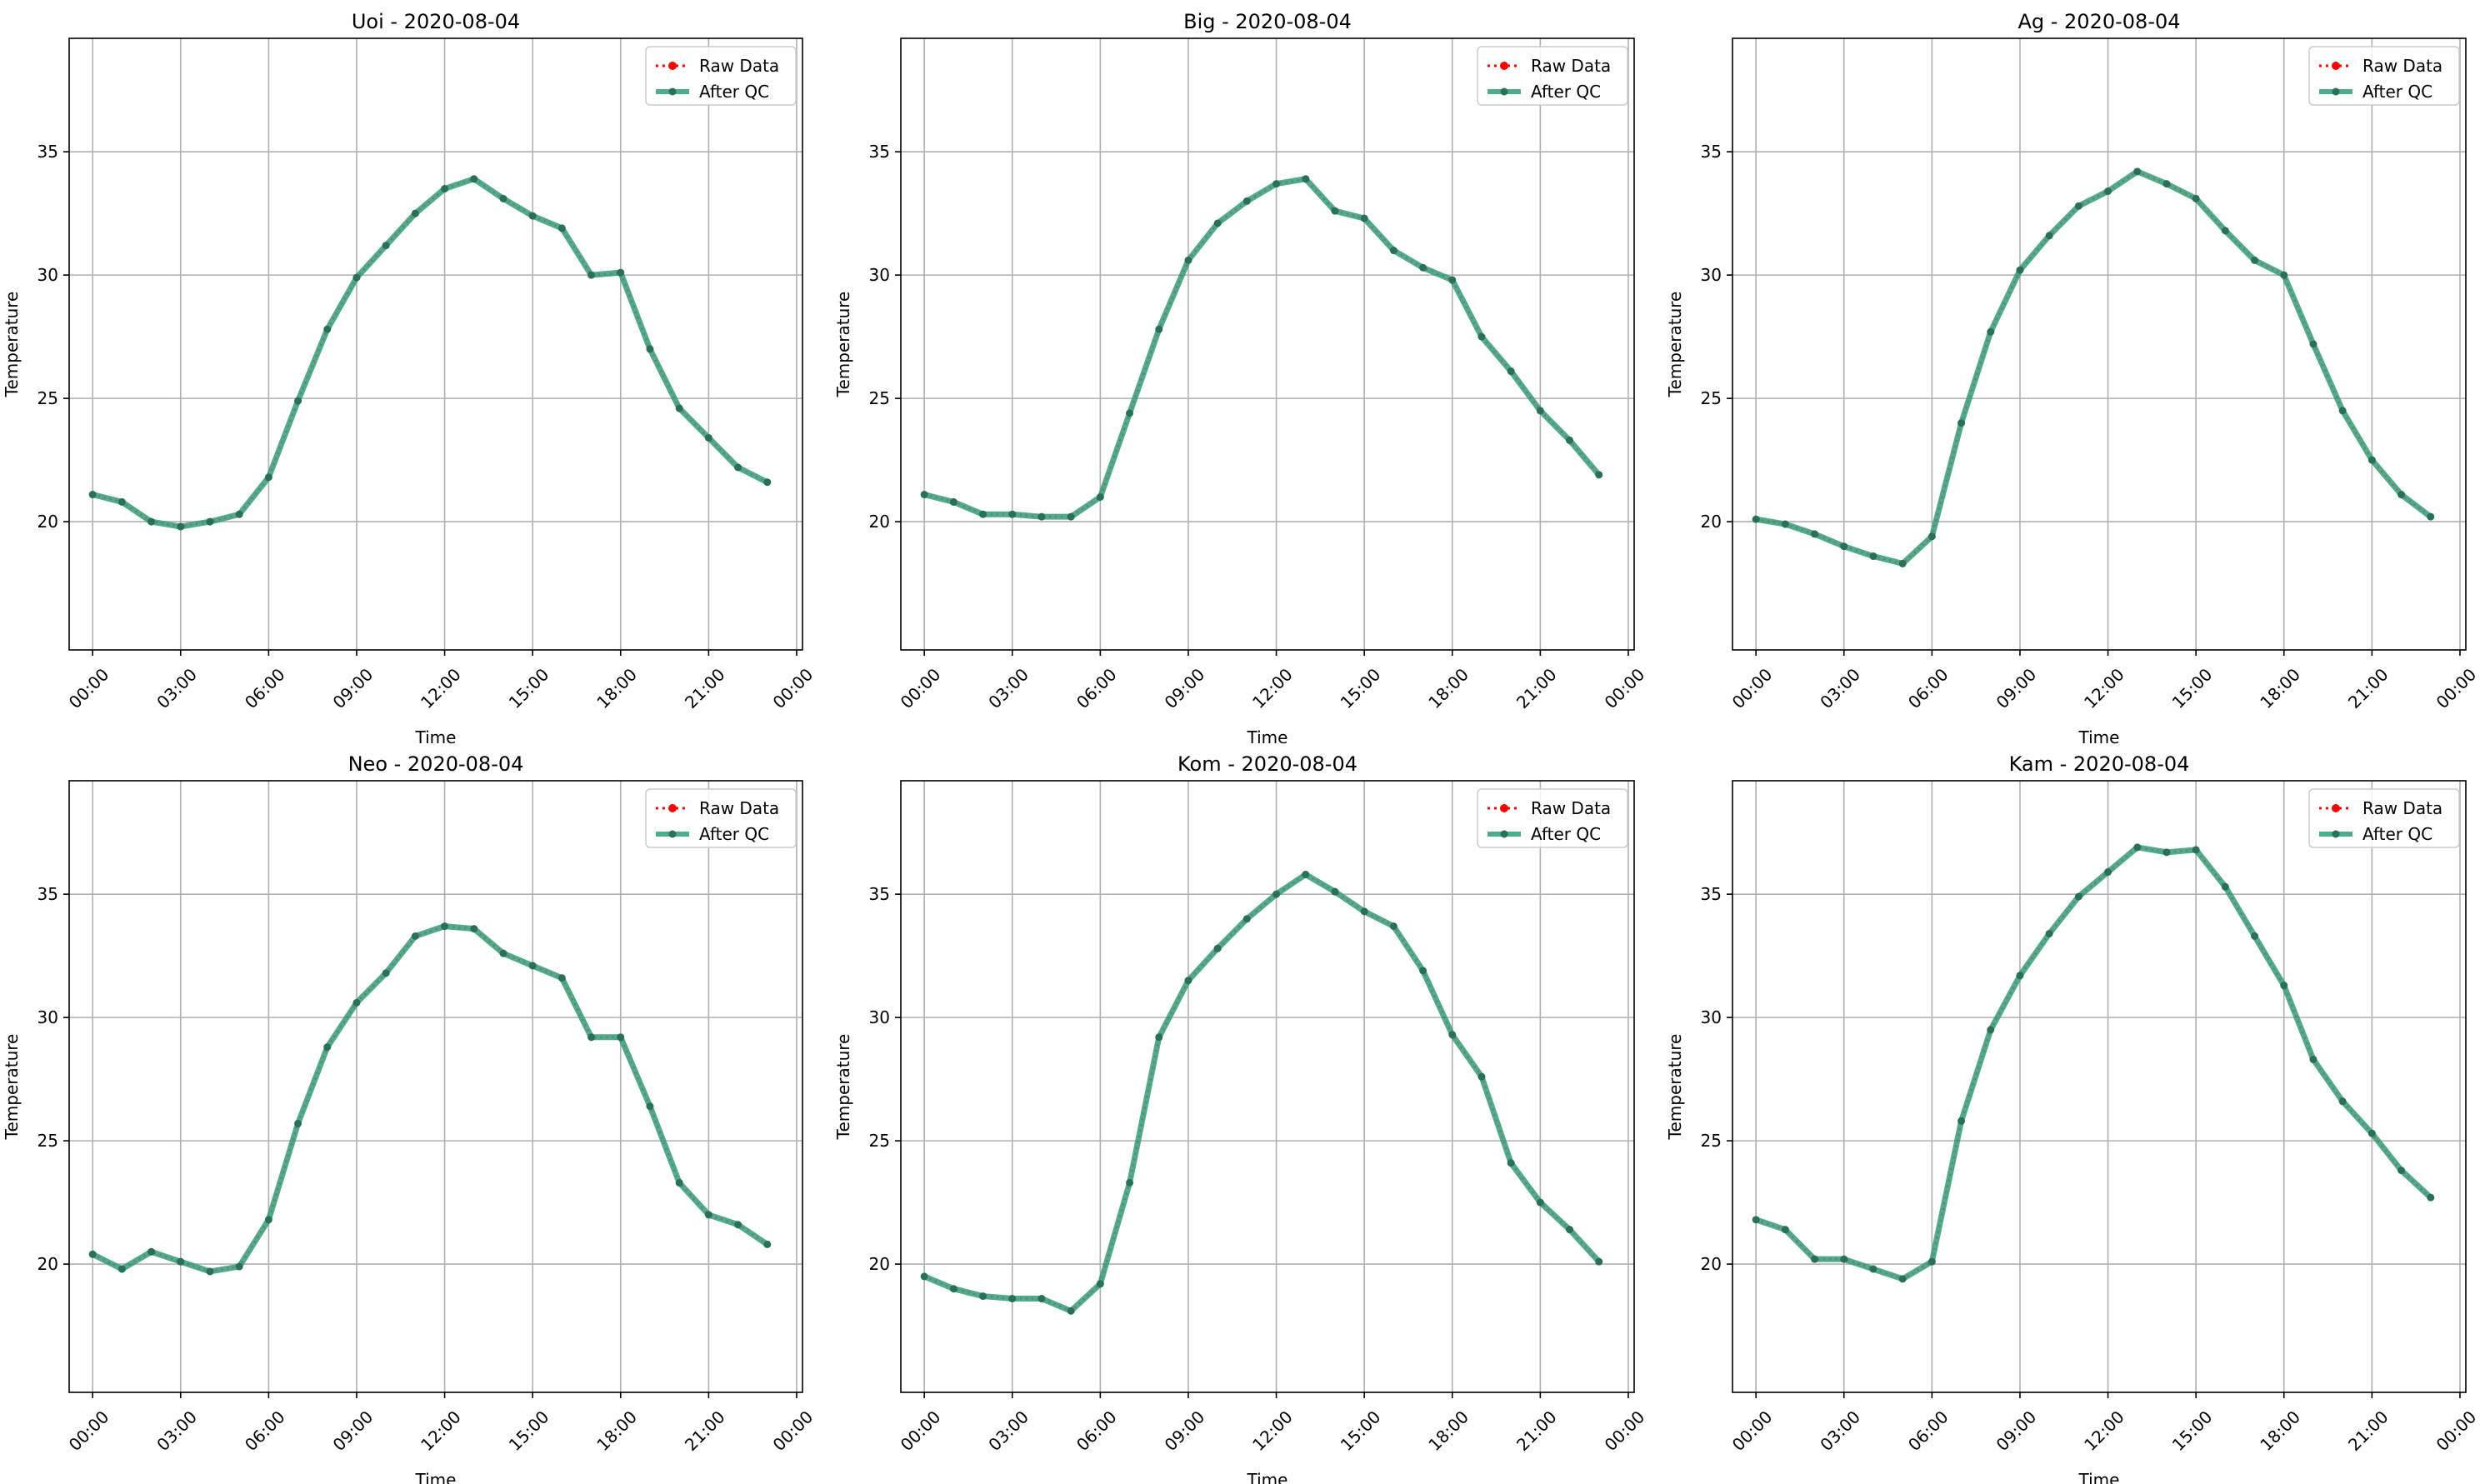 This screenshot has height=1484, width=2485. I want to click on chart-title: Neo - 2020-08-04, so click(436, 764).